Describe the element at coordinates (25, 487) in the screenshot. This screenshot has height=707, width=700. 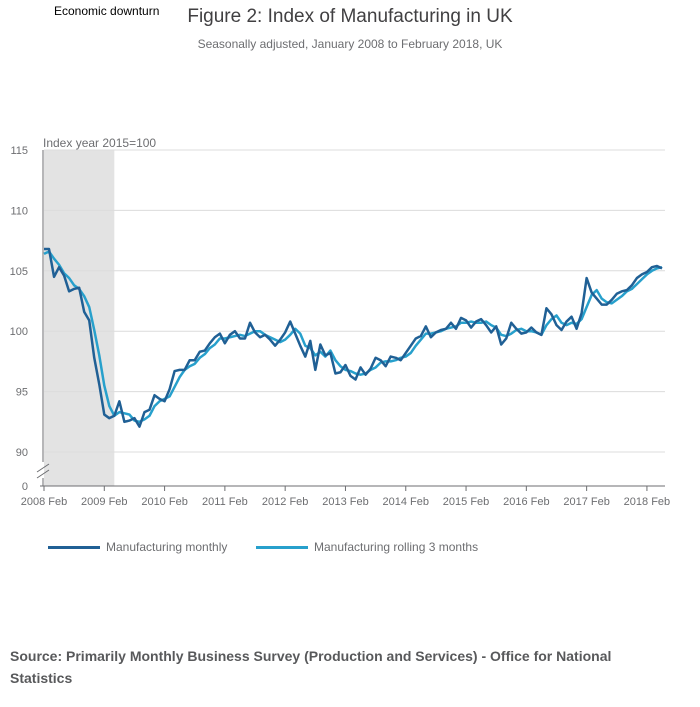
I see `y-tick-zero: 0` at that location.